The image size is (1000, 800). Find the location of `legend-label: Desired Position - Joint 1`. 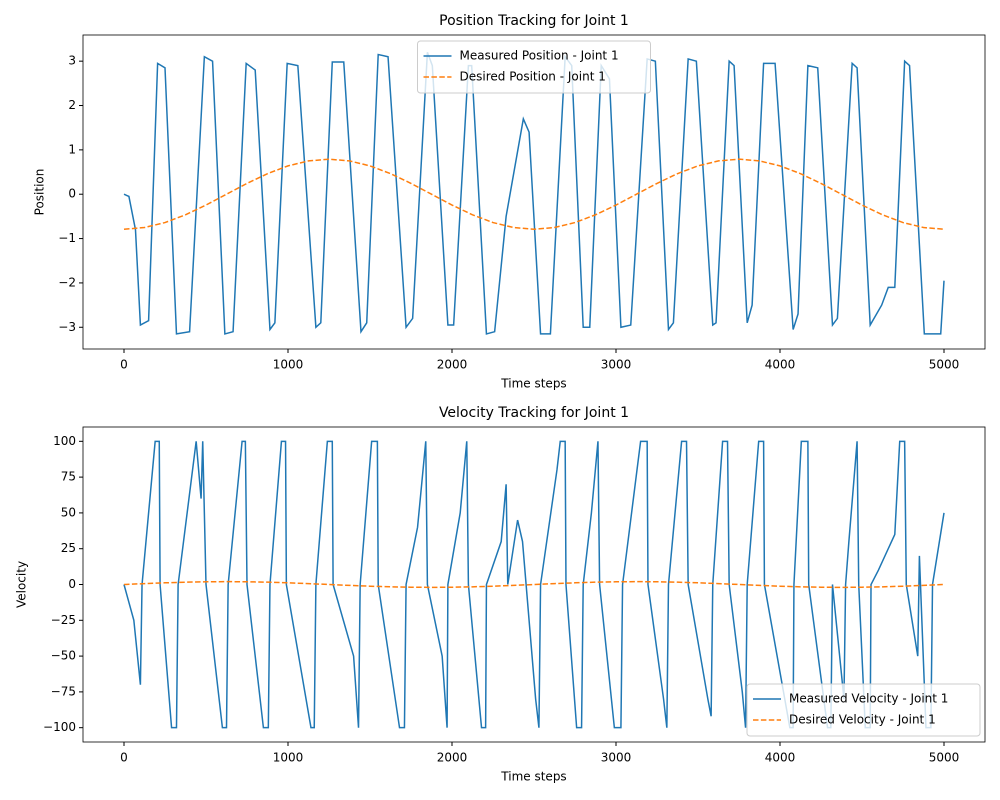

legend-label: Desired Position - Joint 1 is located at coordinates (533, 77).